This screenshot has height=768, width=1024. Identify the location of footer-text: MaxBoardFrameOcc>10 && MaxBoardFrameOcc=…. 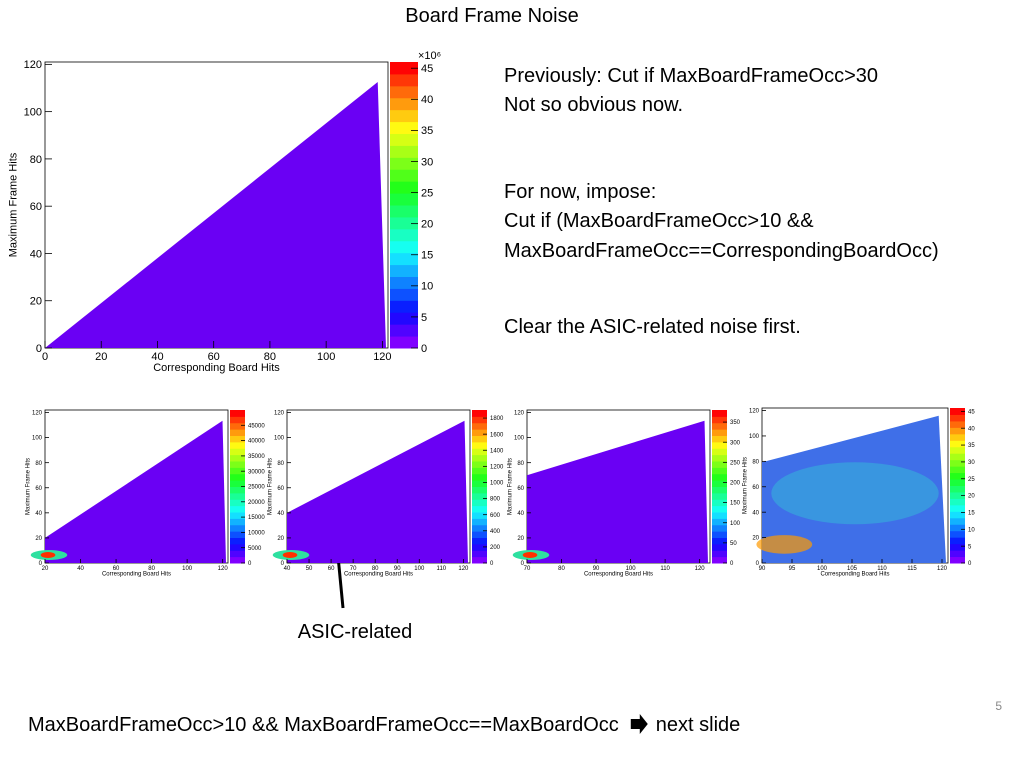
(323, 725).